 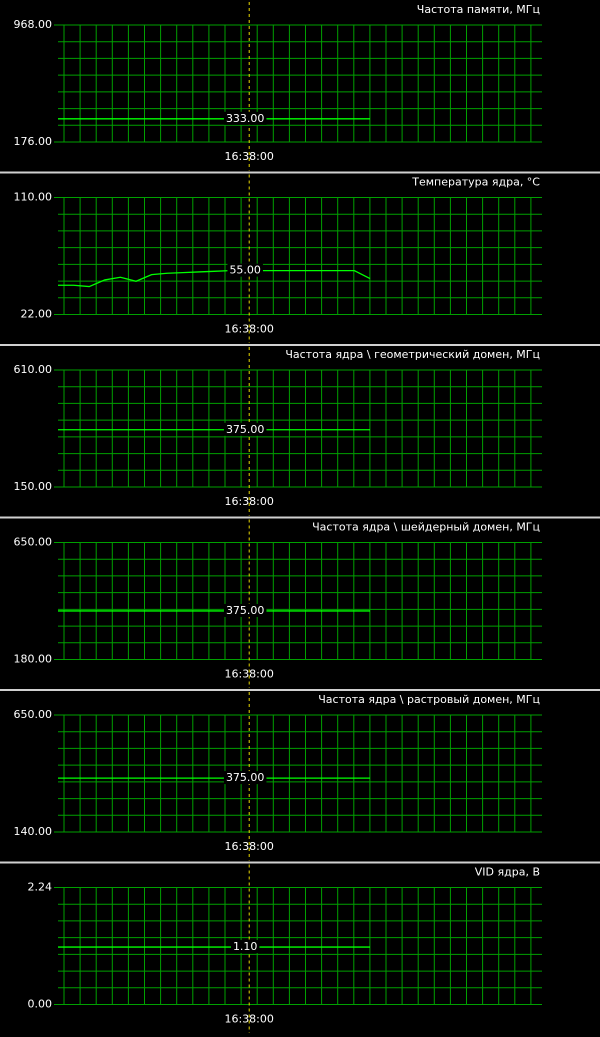 I want to click on y-tick-label: 610.00, so click(x=33, y=369).